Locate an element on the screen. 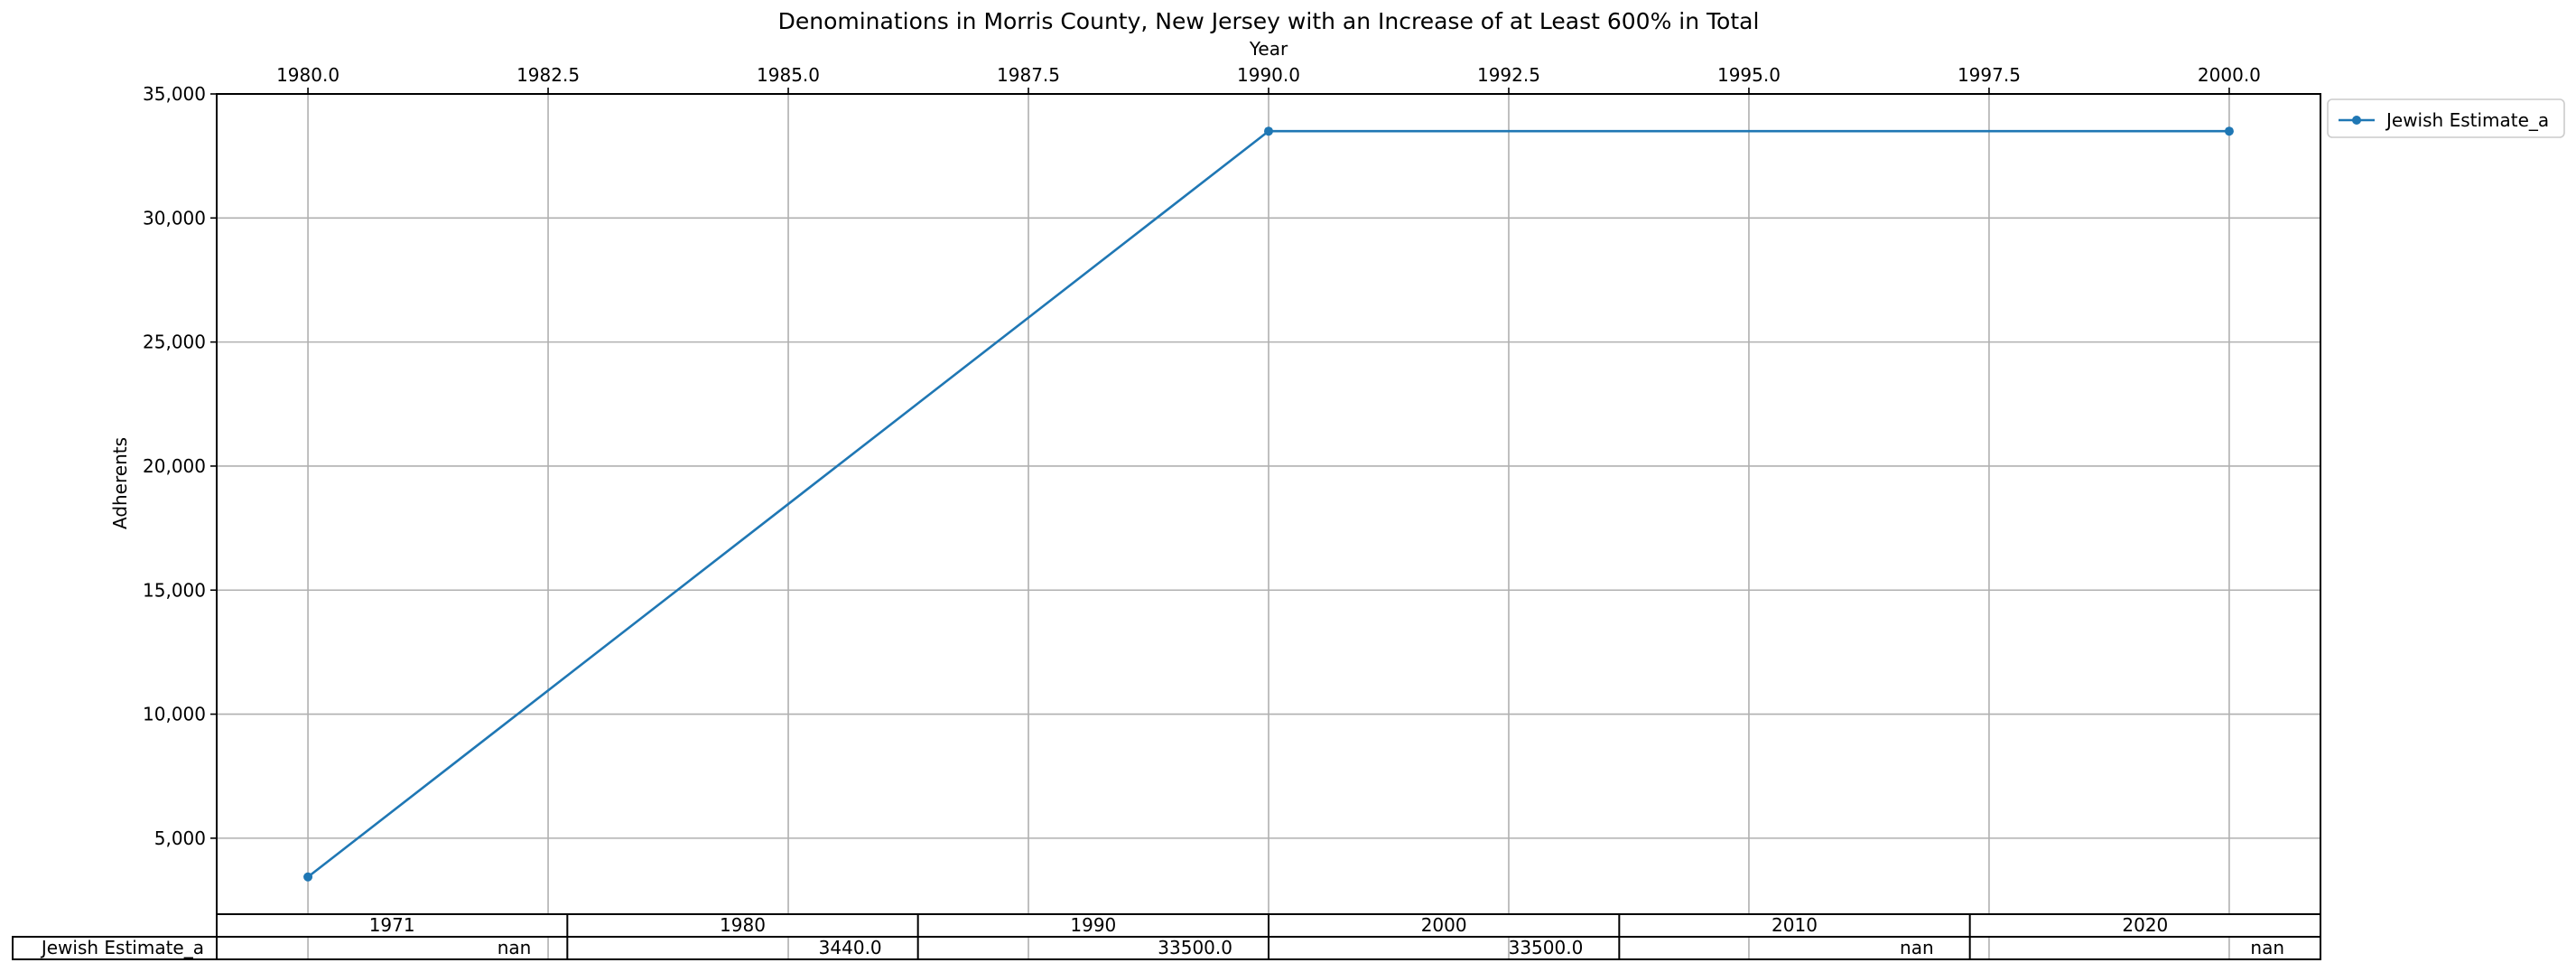 This screenshot has height=972, width=2576. table-column-header: 1980 is located at coordinates (743, 925).